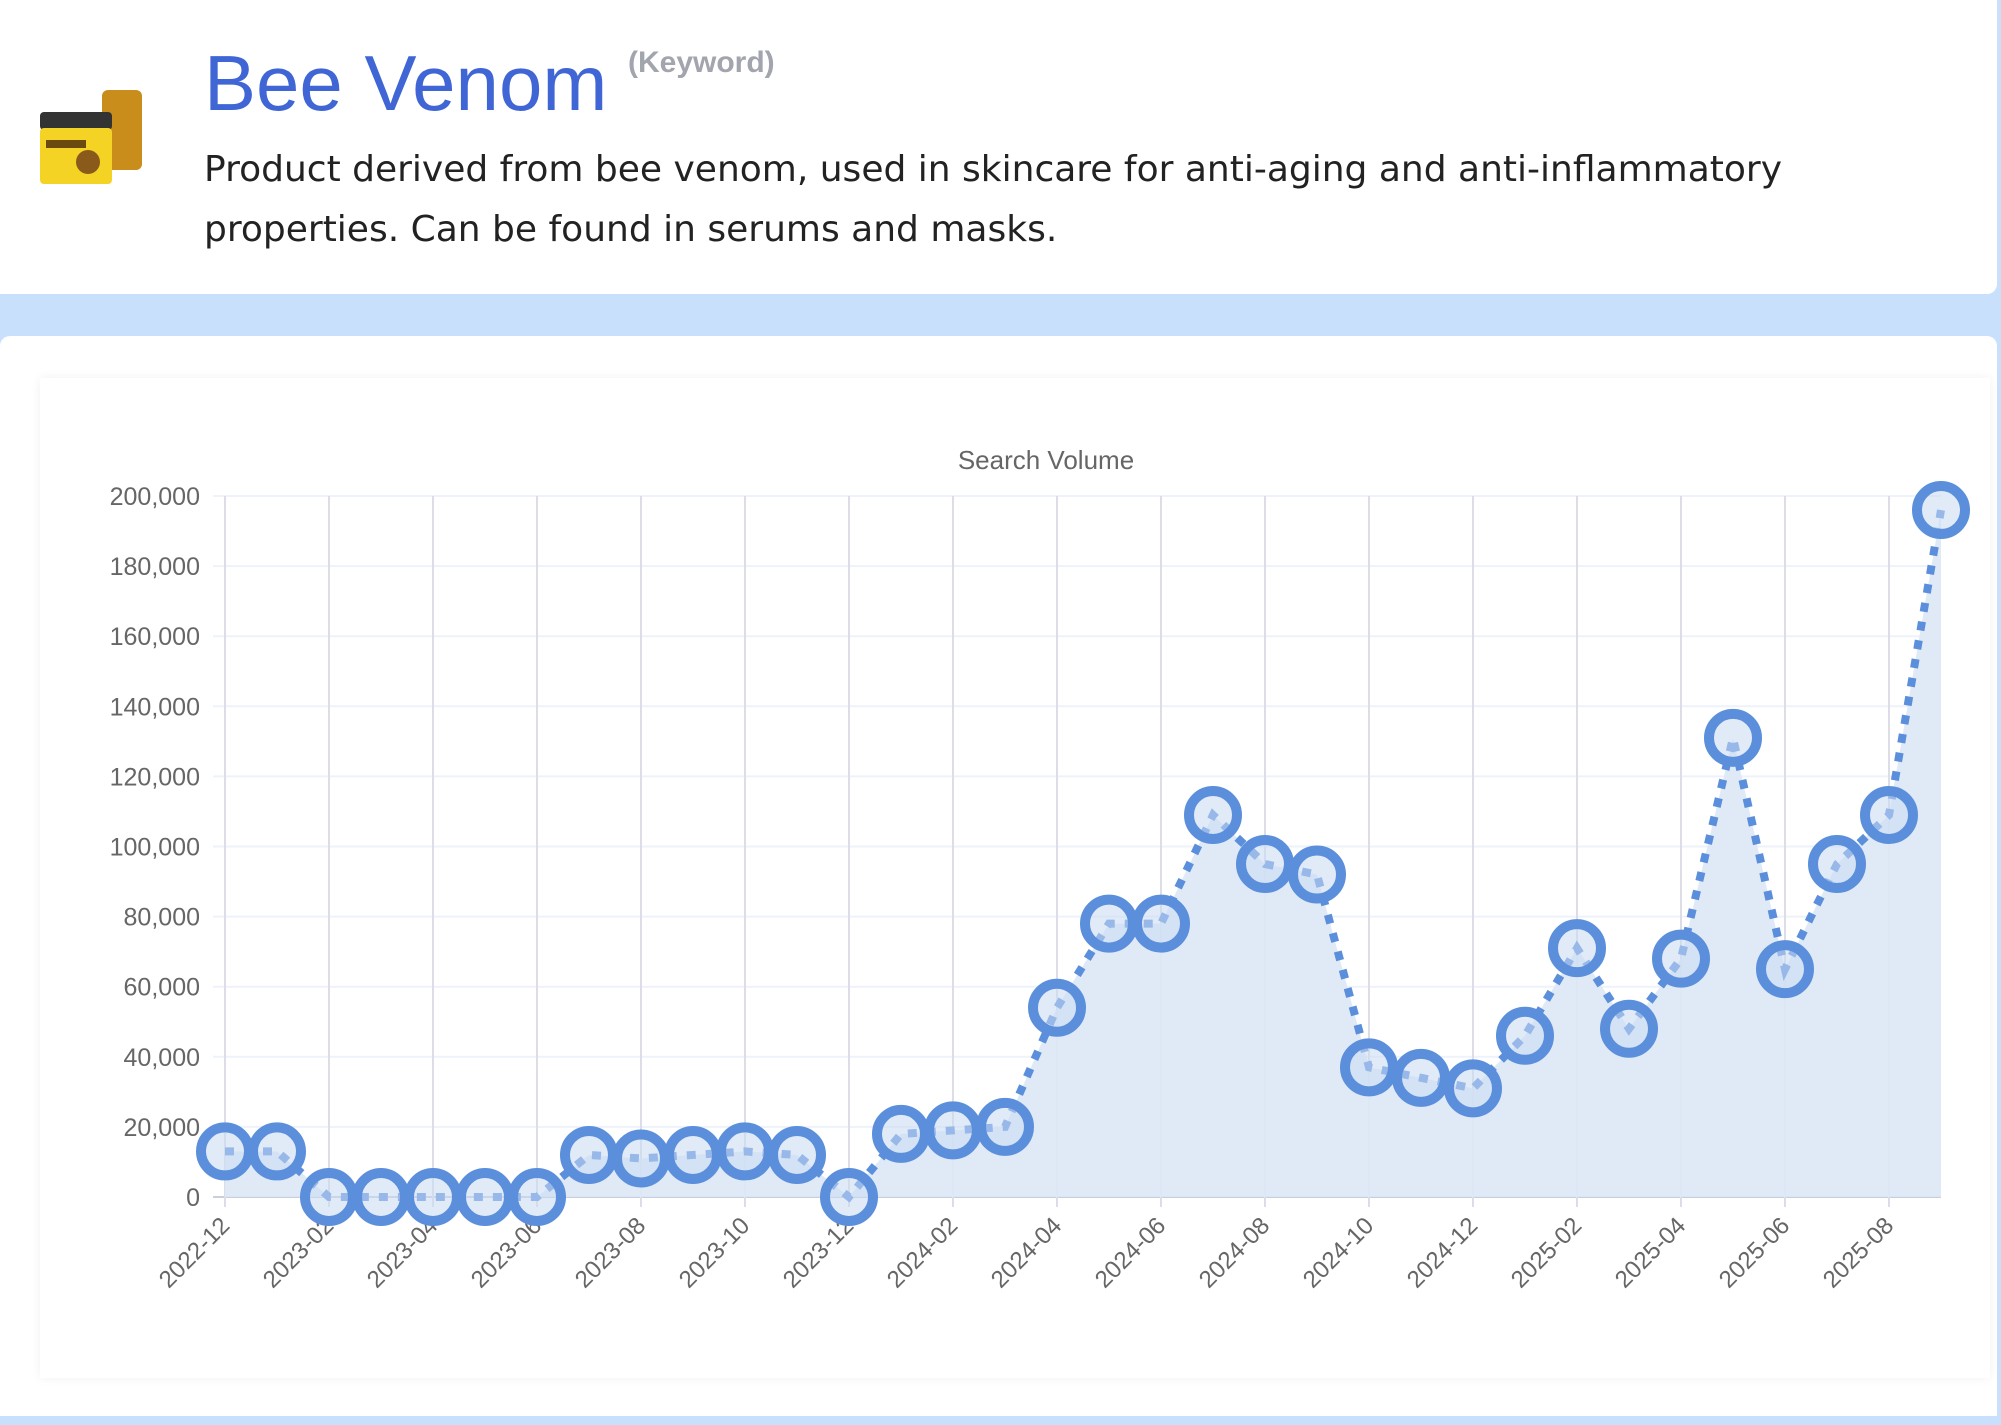  What do you see at coordinates (91, 137) in the screenshot?
I see `product-image` at bounding box center [91, 137].